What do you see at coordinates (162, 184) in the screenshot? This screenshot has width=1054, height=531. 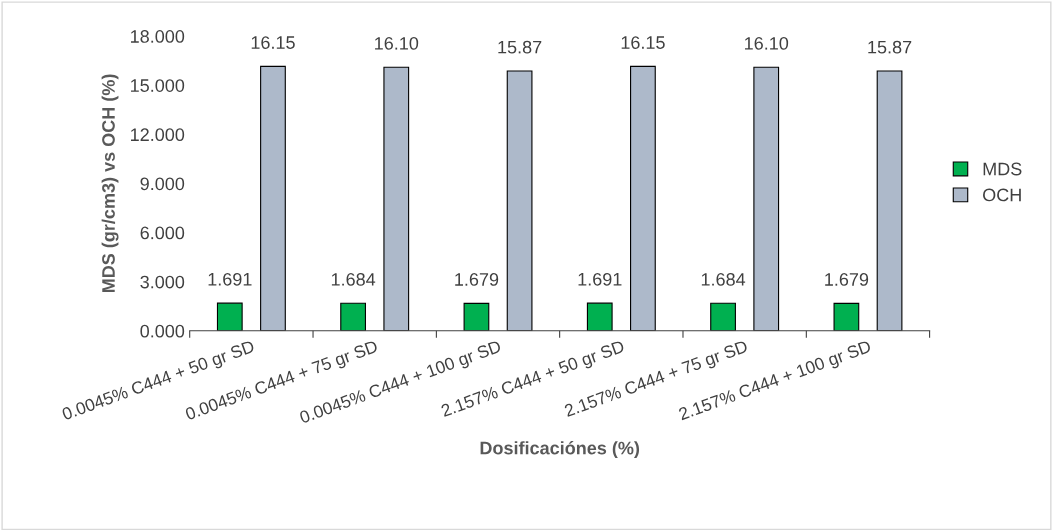 I see `y-tick-label: 9.000` at bounding box center [162, 184].